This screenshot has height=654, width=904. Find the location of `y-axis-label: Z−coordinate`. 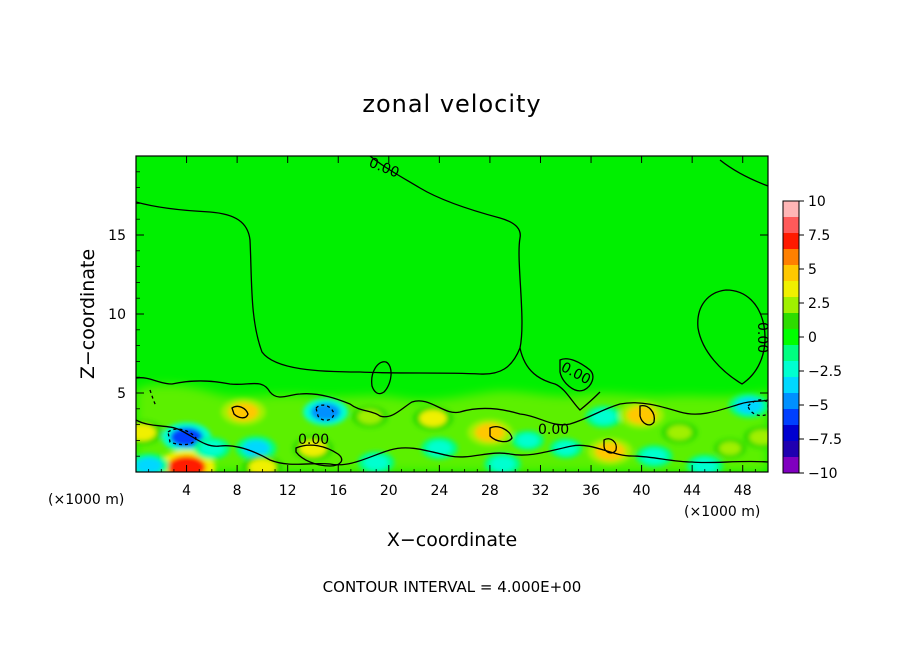

y-axis-label: Z−coordinate is located at coordinates (88, 314).